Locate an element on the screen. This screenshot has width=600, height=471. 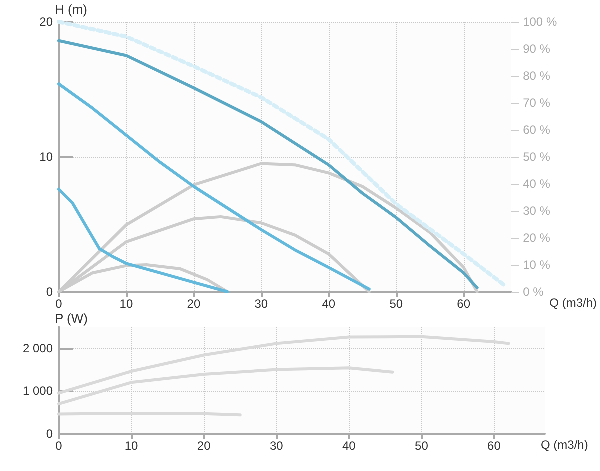
y2-tick-label: 40 % is located at coordinates (537, 184).